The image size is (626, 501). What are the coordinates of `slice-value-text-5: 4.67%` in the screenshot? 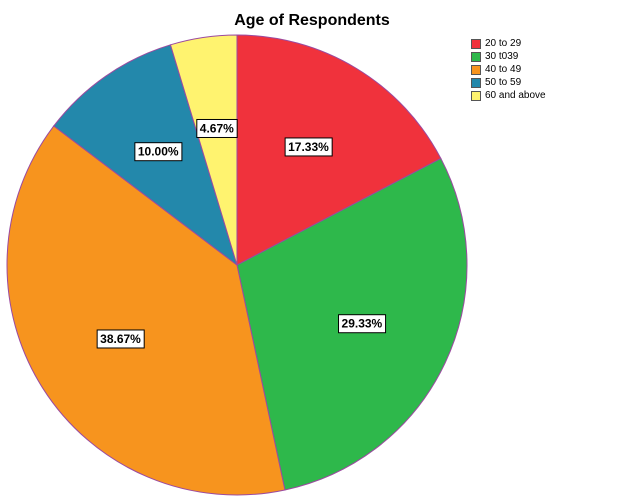 It's located at (217, 128).